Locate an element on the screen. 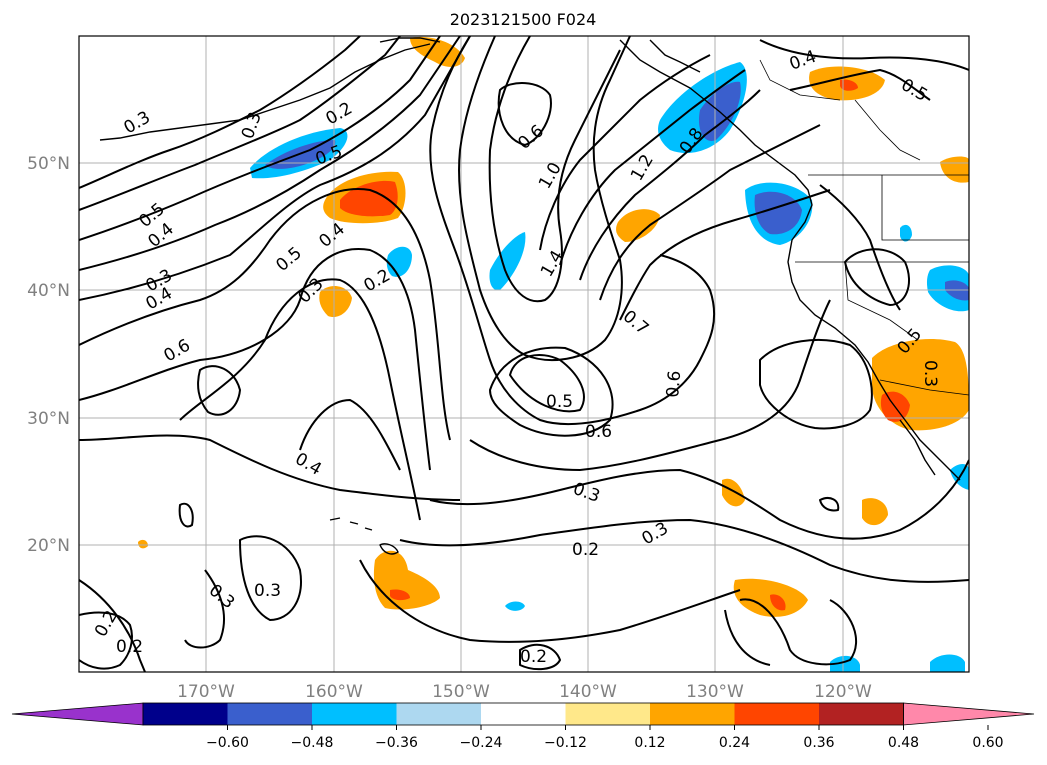  colorbar-tick-label: −0.12 is located at coordinates (565, 743).